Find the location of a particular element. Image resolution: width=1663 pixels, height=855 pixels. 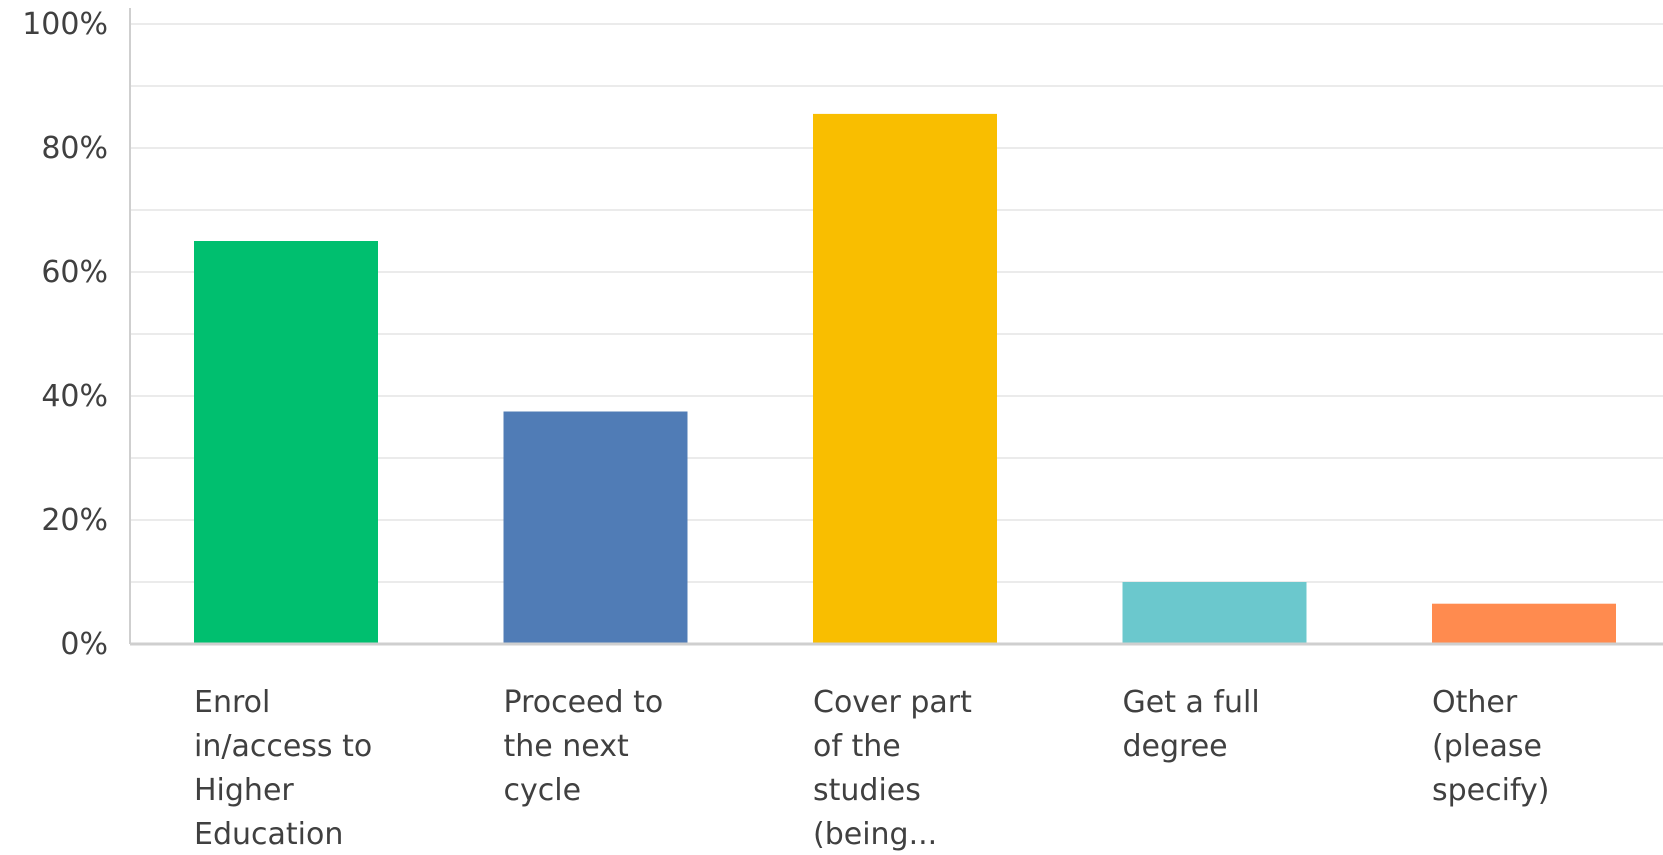

category-label: Get a full degree is located at coordinates (1191, 724).